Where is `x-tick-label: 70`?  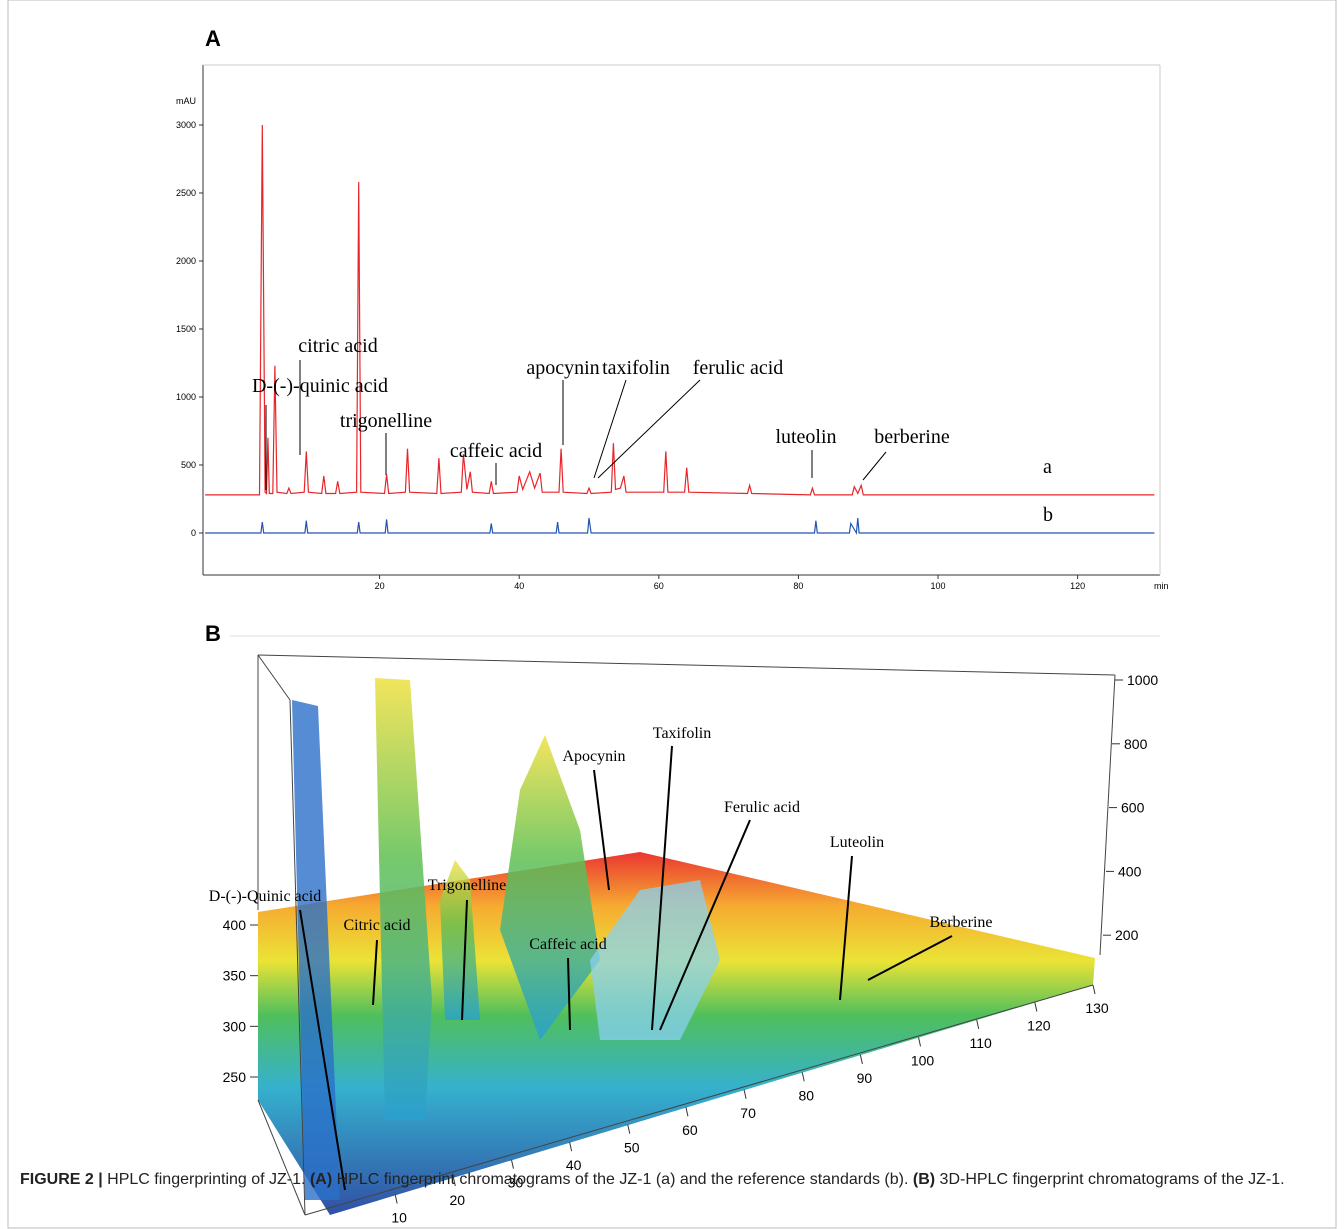
x-tick-label: 70 is located at coordinates (748, 1113).